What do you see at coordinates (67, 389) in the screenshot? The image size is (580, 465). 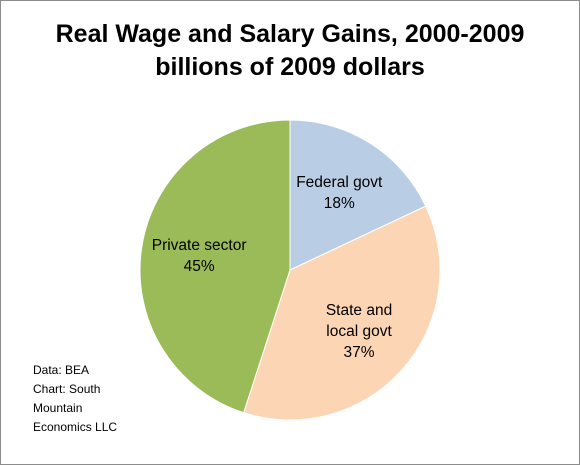 I see `credit-line-chart: Chart: South` at bounding box center [67, 389].